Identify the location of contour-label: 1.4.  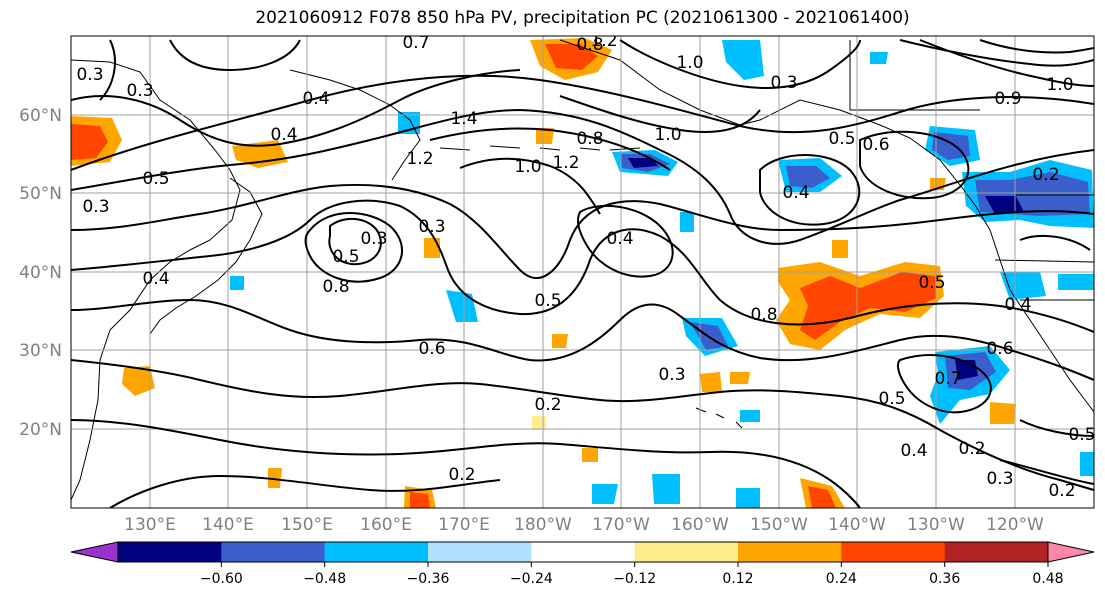
(463, 119).